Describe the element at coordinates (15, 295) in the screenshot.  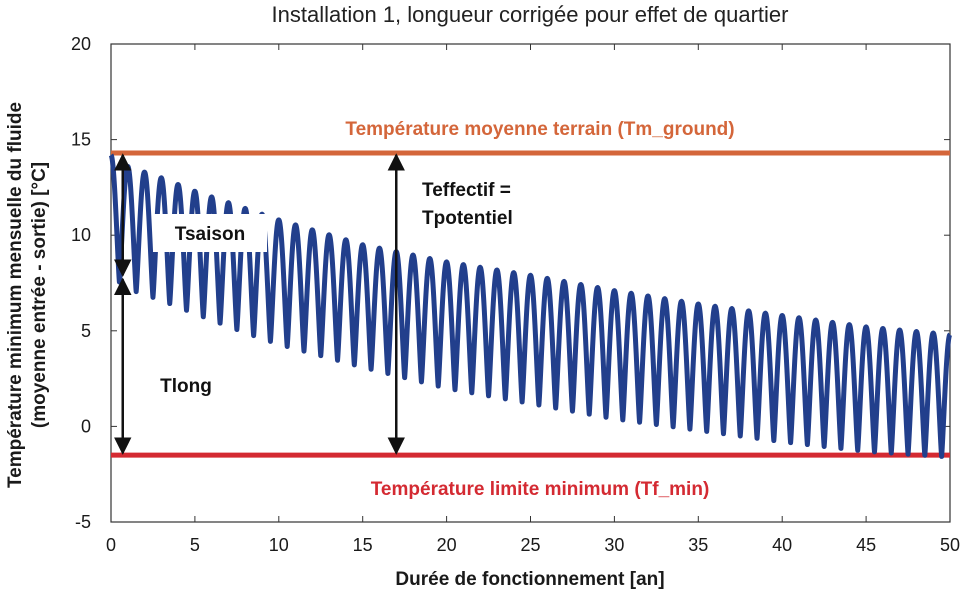
I see `y-axis-label-line1: Température minimum mensuelle du fluide` at that location.